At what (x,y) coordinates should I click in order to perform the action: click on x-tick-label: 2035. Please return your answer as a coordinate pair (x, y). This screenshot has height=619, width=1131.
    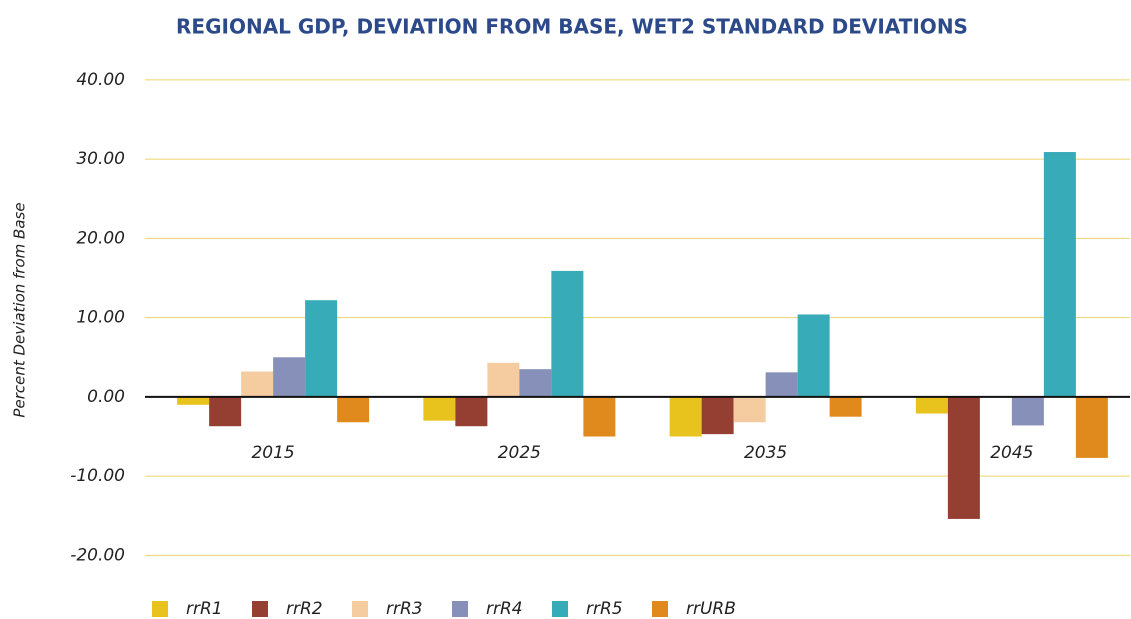
    Looking at the image, I should click on (765, 453).